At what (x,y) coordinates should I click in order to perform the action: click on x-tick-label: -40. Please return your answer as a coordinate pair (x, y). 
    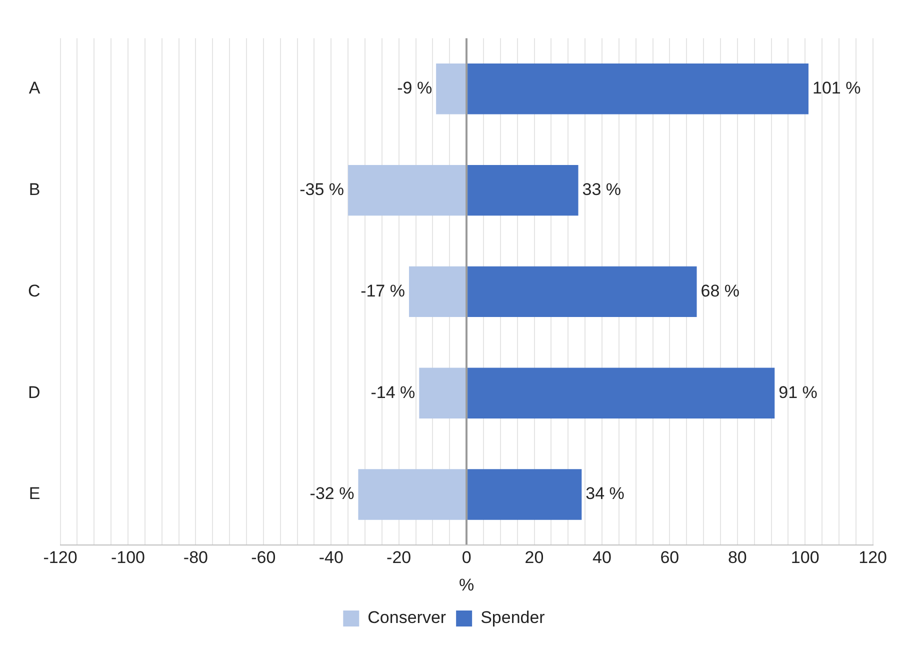
    Looking at the image, I should click on (331, 558).